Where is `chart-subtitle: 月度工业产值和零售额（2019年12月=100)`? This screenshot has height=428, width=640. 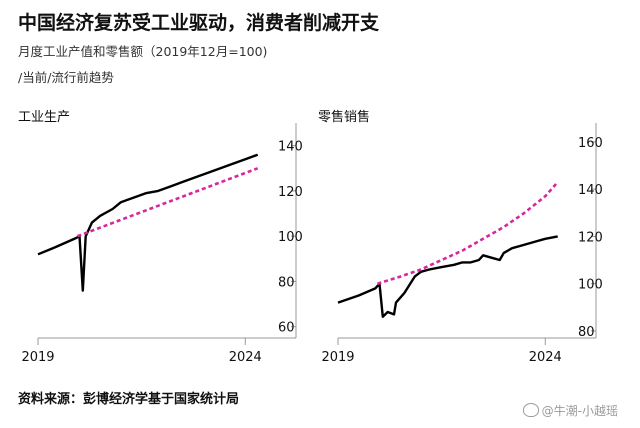 chart-subtitle: 月度工业产值和零售额（2019年12月=100) is located at coordinates (143, 51).